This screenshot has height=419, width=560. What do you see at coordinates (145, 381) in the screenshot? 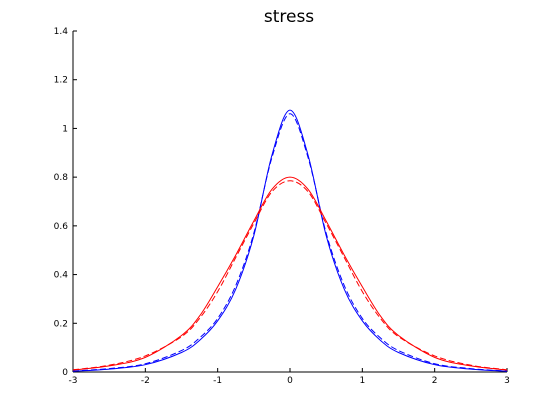
I see `x-tick-label: -2` at bounding box center [145, 381].